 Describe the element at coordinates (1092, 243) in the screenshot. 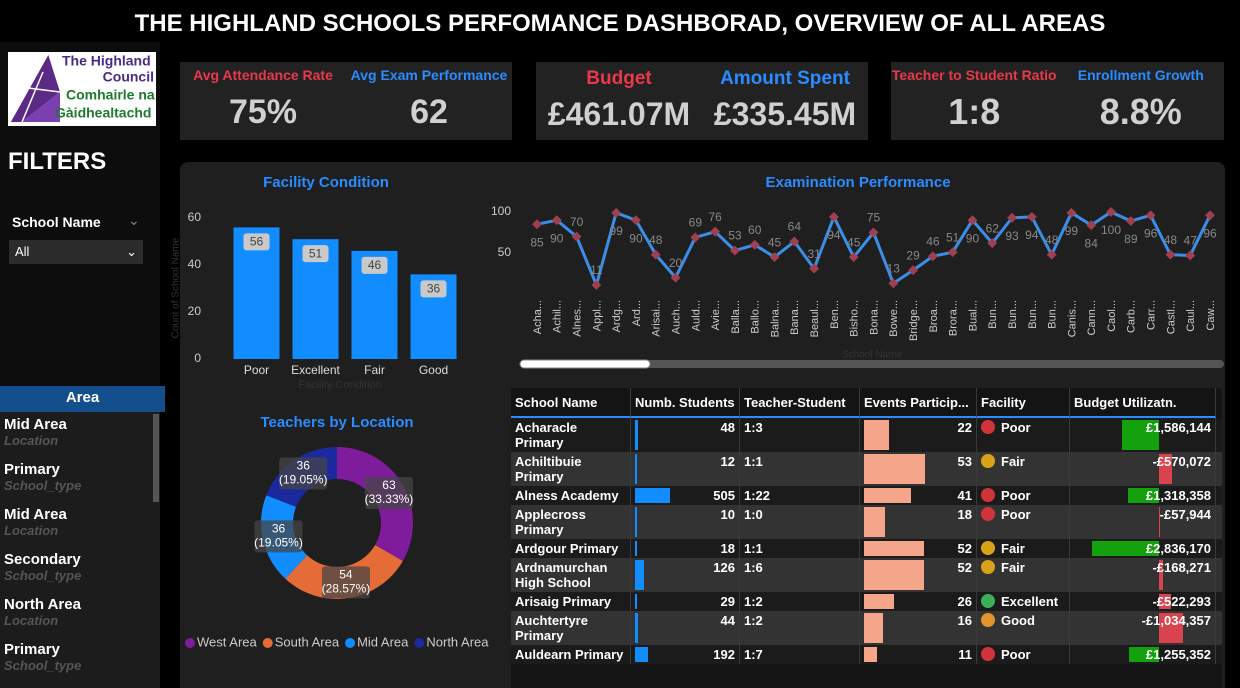

I see `data-label: 84` at that location.